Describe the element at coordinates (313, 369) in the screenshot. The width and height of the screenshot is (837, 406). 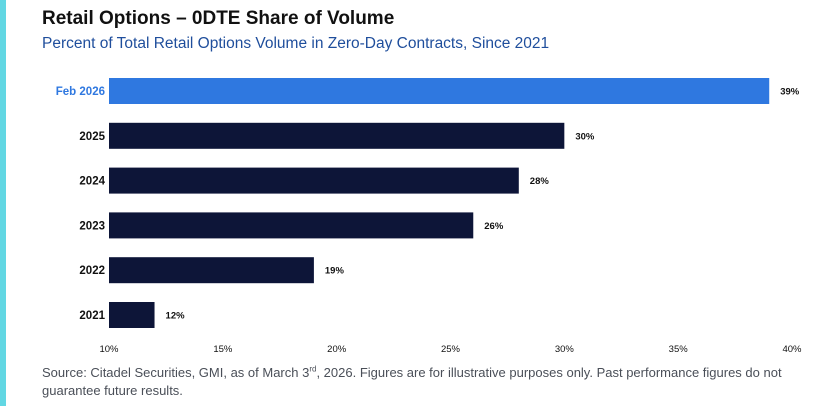
I see `footnote-superscript: rd` at that location.